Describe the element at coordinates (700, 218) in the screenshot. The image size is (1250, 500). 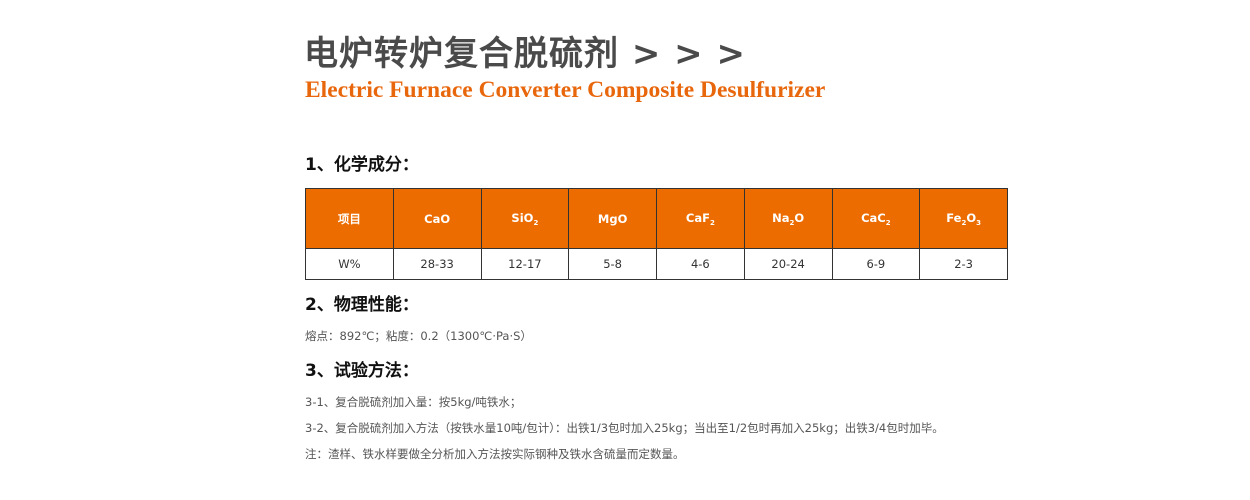
I see `header-cell: CaF2` at that location.